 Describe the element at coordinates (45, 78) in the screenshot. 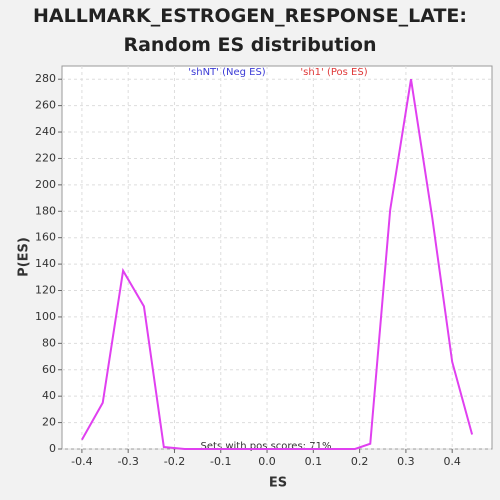

I see `y-tick-label: 280` at that location.